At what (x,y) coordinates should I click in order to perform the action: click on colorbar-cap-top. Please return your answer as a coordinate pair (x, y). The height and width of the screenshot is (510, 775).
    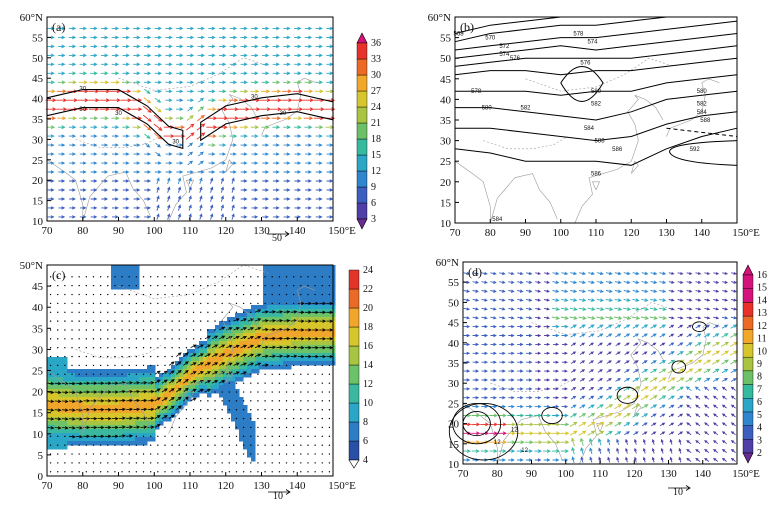
    Looking at the image, I should click on (362, 38).